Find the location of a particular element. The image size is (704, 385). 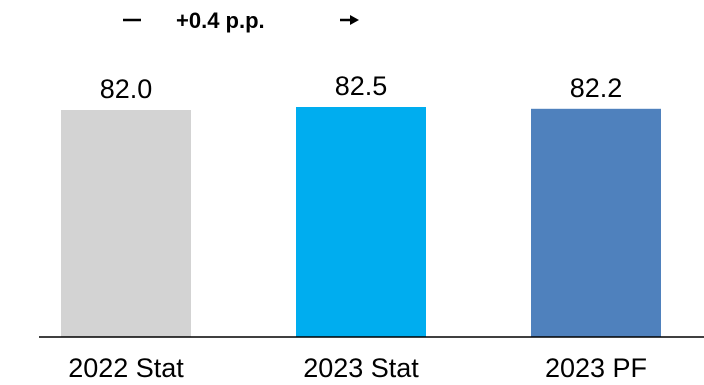

bar-2023-stat is located at coordinates (361, 222).